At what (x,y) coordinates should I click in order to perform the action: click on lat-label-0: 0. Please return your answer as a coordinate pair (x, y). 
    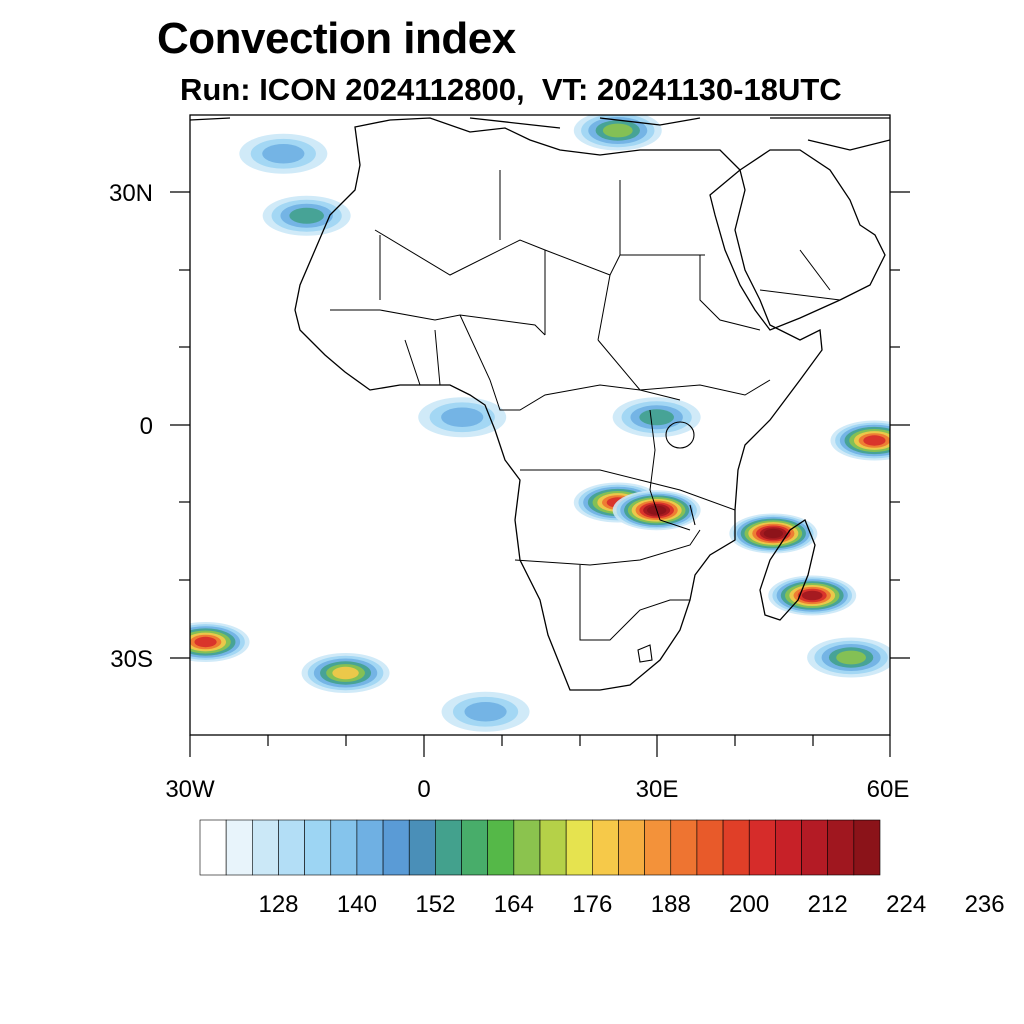
    Looking at the image, I should click on (146, 426).